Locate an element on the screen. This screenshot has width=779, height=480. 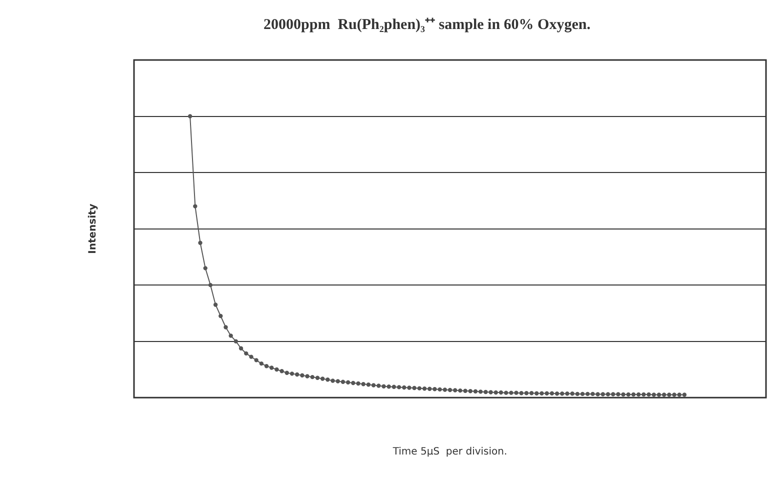
y-axis-title: Intensity is located at coordinates (93, 228).